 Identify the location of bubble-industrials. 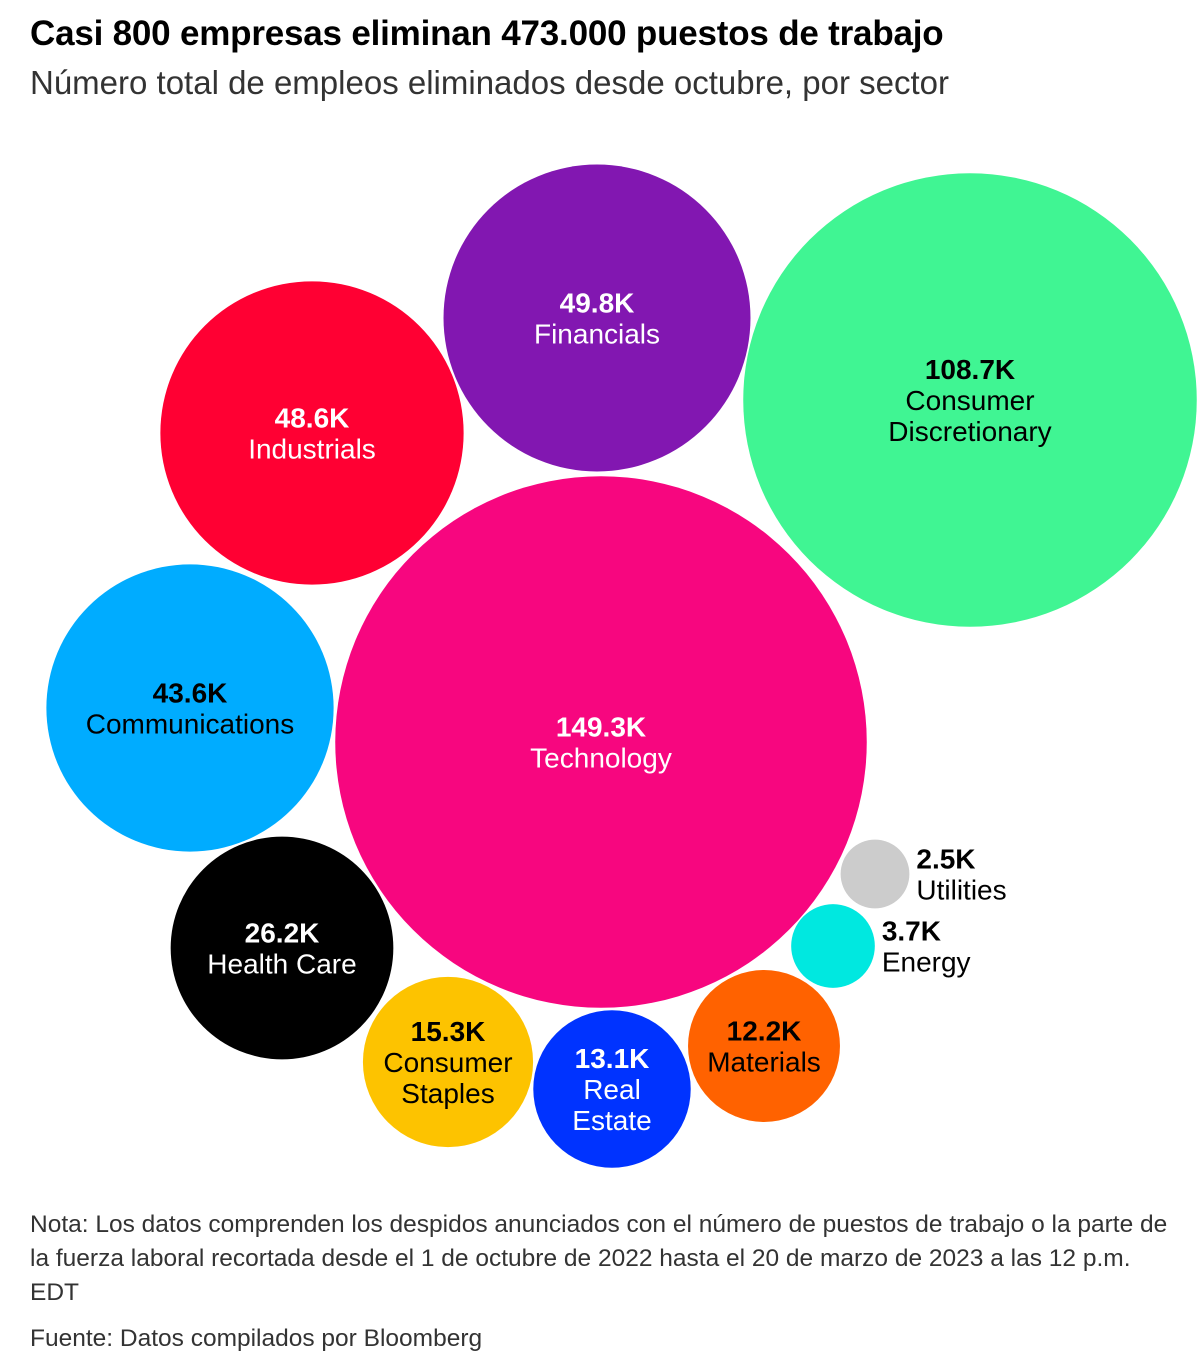
(312, 433).